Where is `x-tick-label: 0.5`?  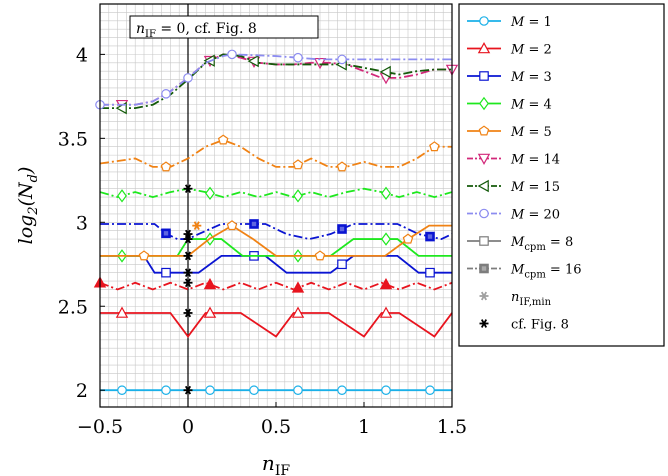 x-tick-label: 0.5 is located at coordinates (276, 427).